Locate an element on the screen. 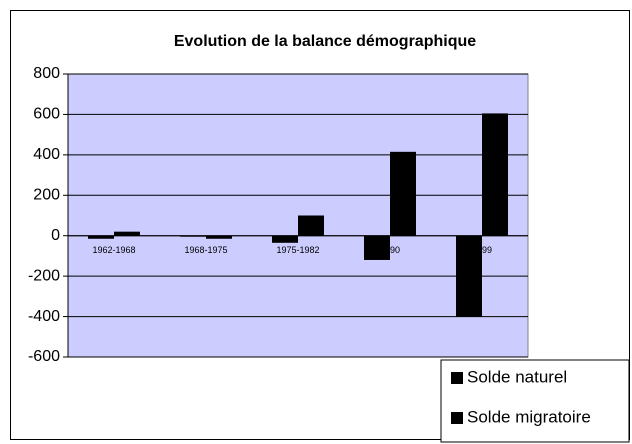  x-tick-label: 1975-1982 is located at coordinates (297, 250).